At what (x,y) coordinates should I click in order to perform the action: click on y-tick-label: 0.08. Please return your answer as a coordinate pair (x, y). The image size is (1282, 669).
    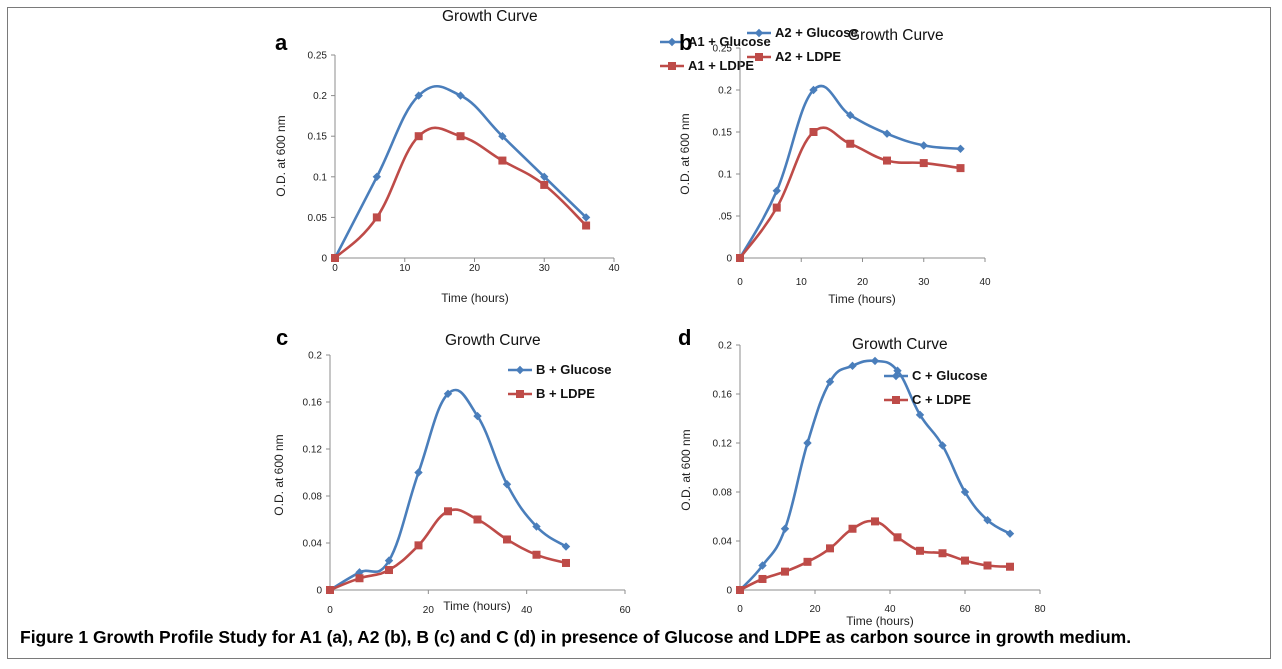
    Looking at the image, I should click on (723, 493).